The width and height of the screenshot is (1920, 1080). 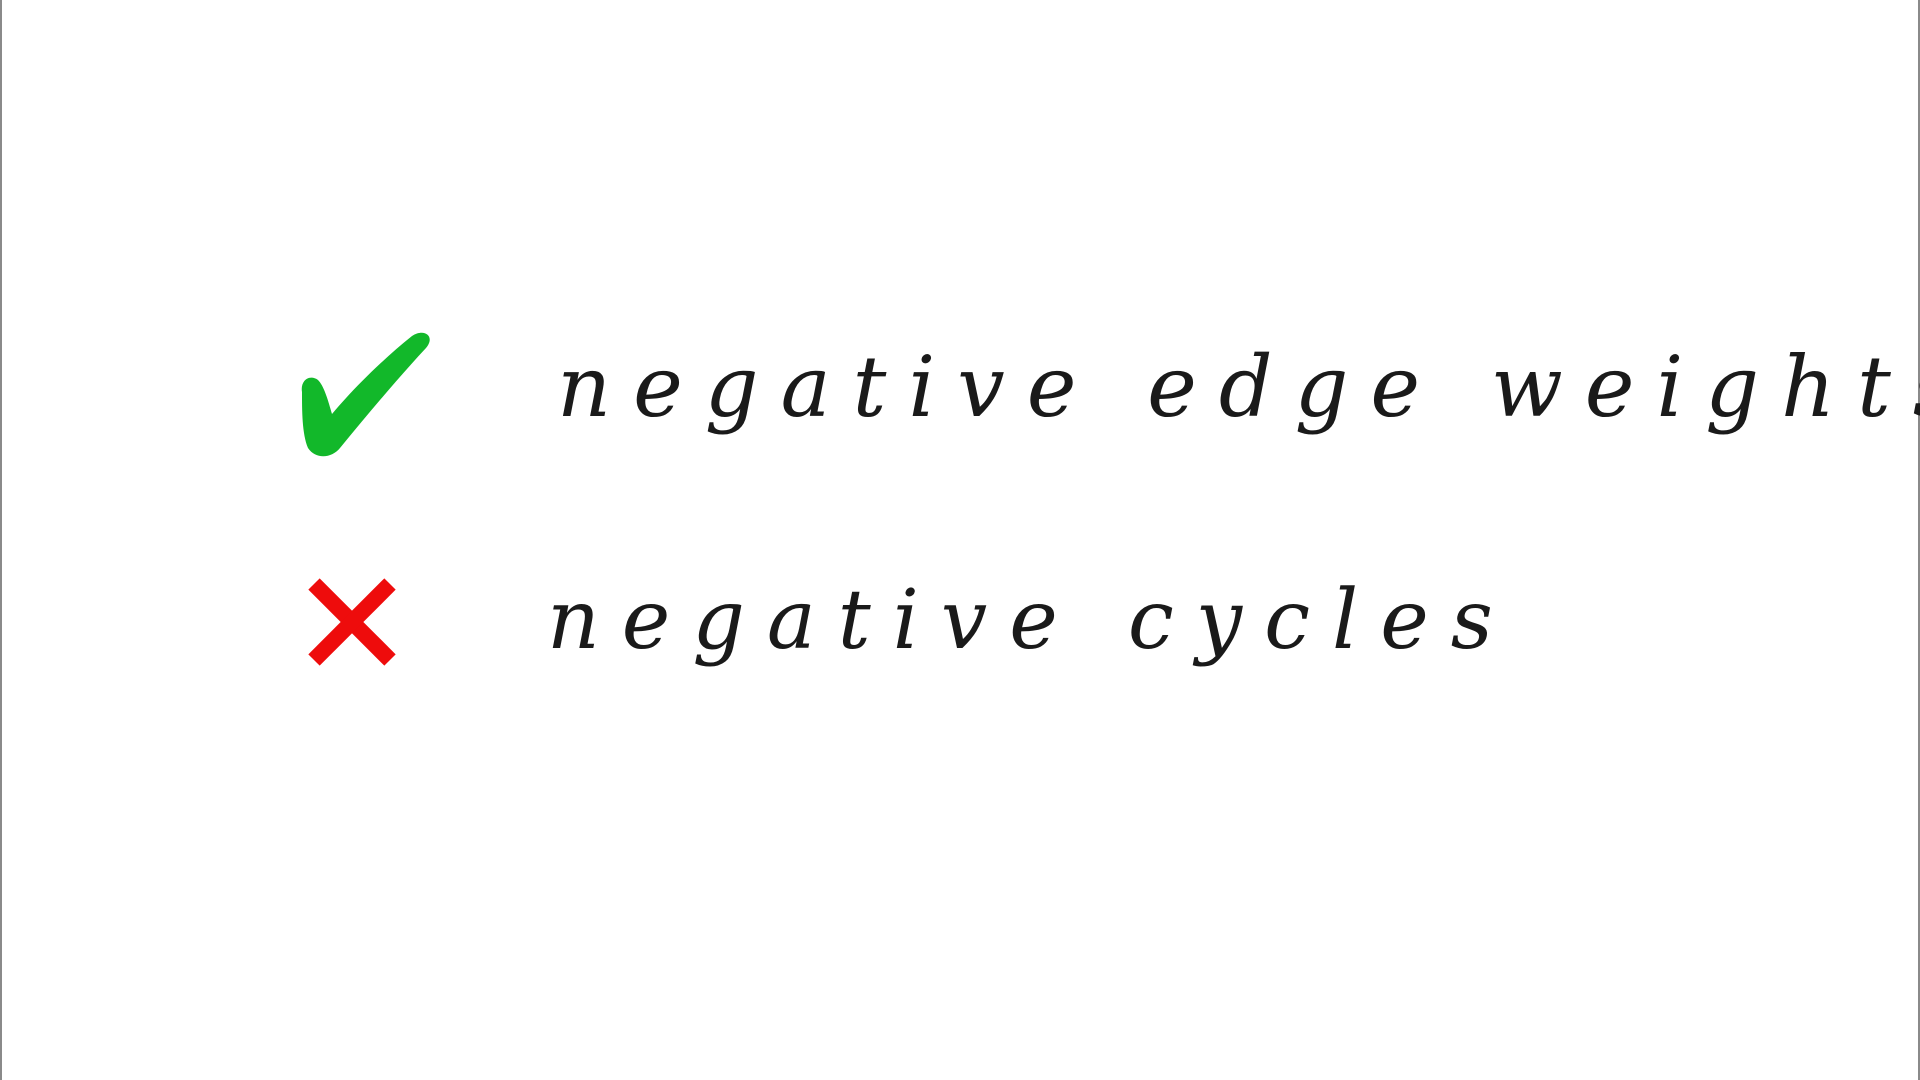 I want to click on check-mark-icon, so click(x=365, y=394).